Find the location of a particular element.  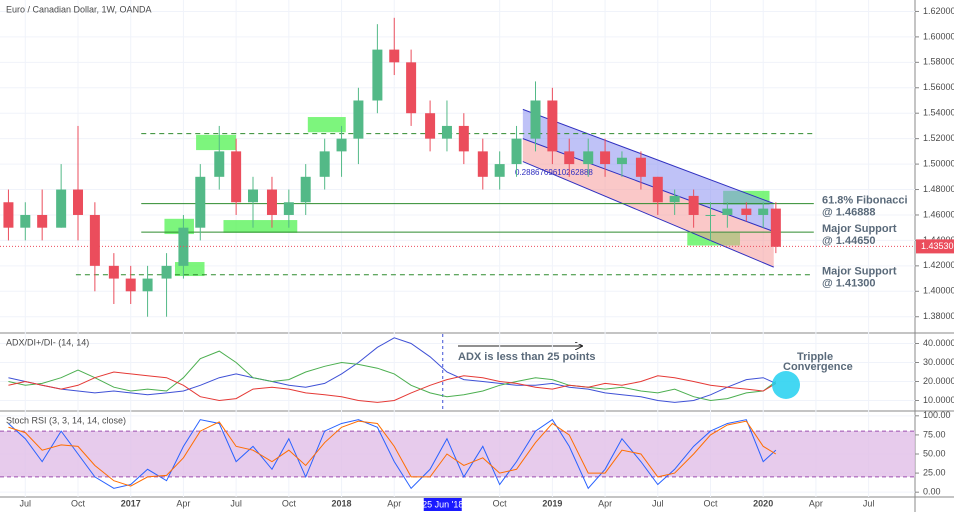

last-price-box is located at coordinates (935, 246).